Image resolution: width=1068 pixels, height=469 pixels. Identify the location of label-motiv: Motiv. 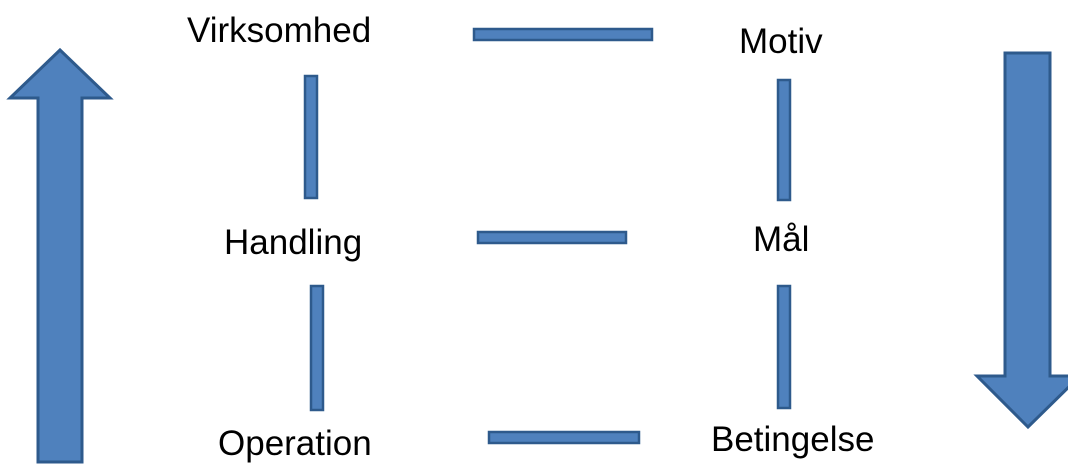
(781, 41).